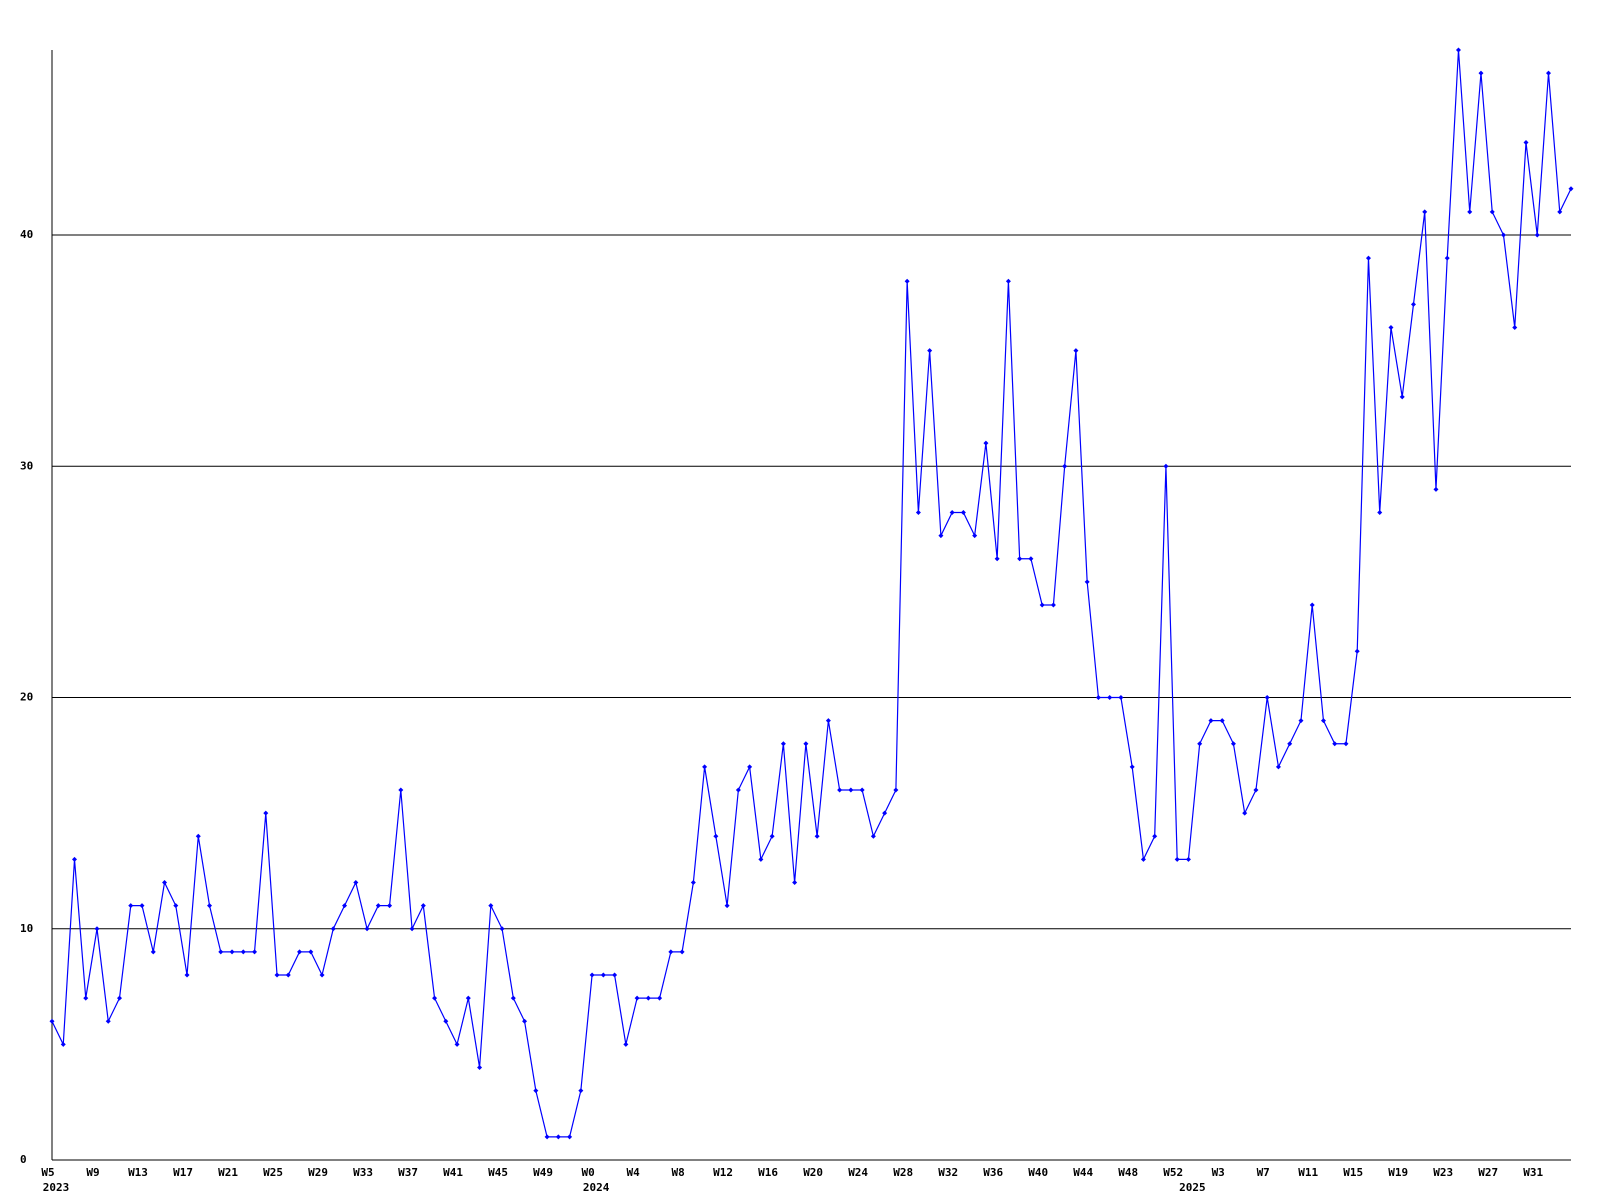 This screenshot has height=1200, width=1600. I want to click on x-tick-label: W32, so click(948, 1172).